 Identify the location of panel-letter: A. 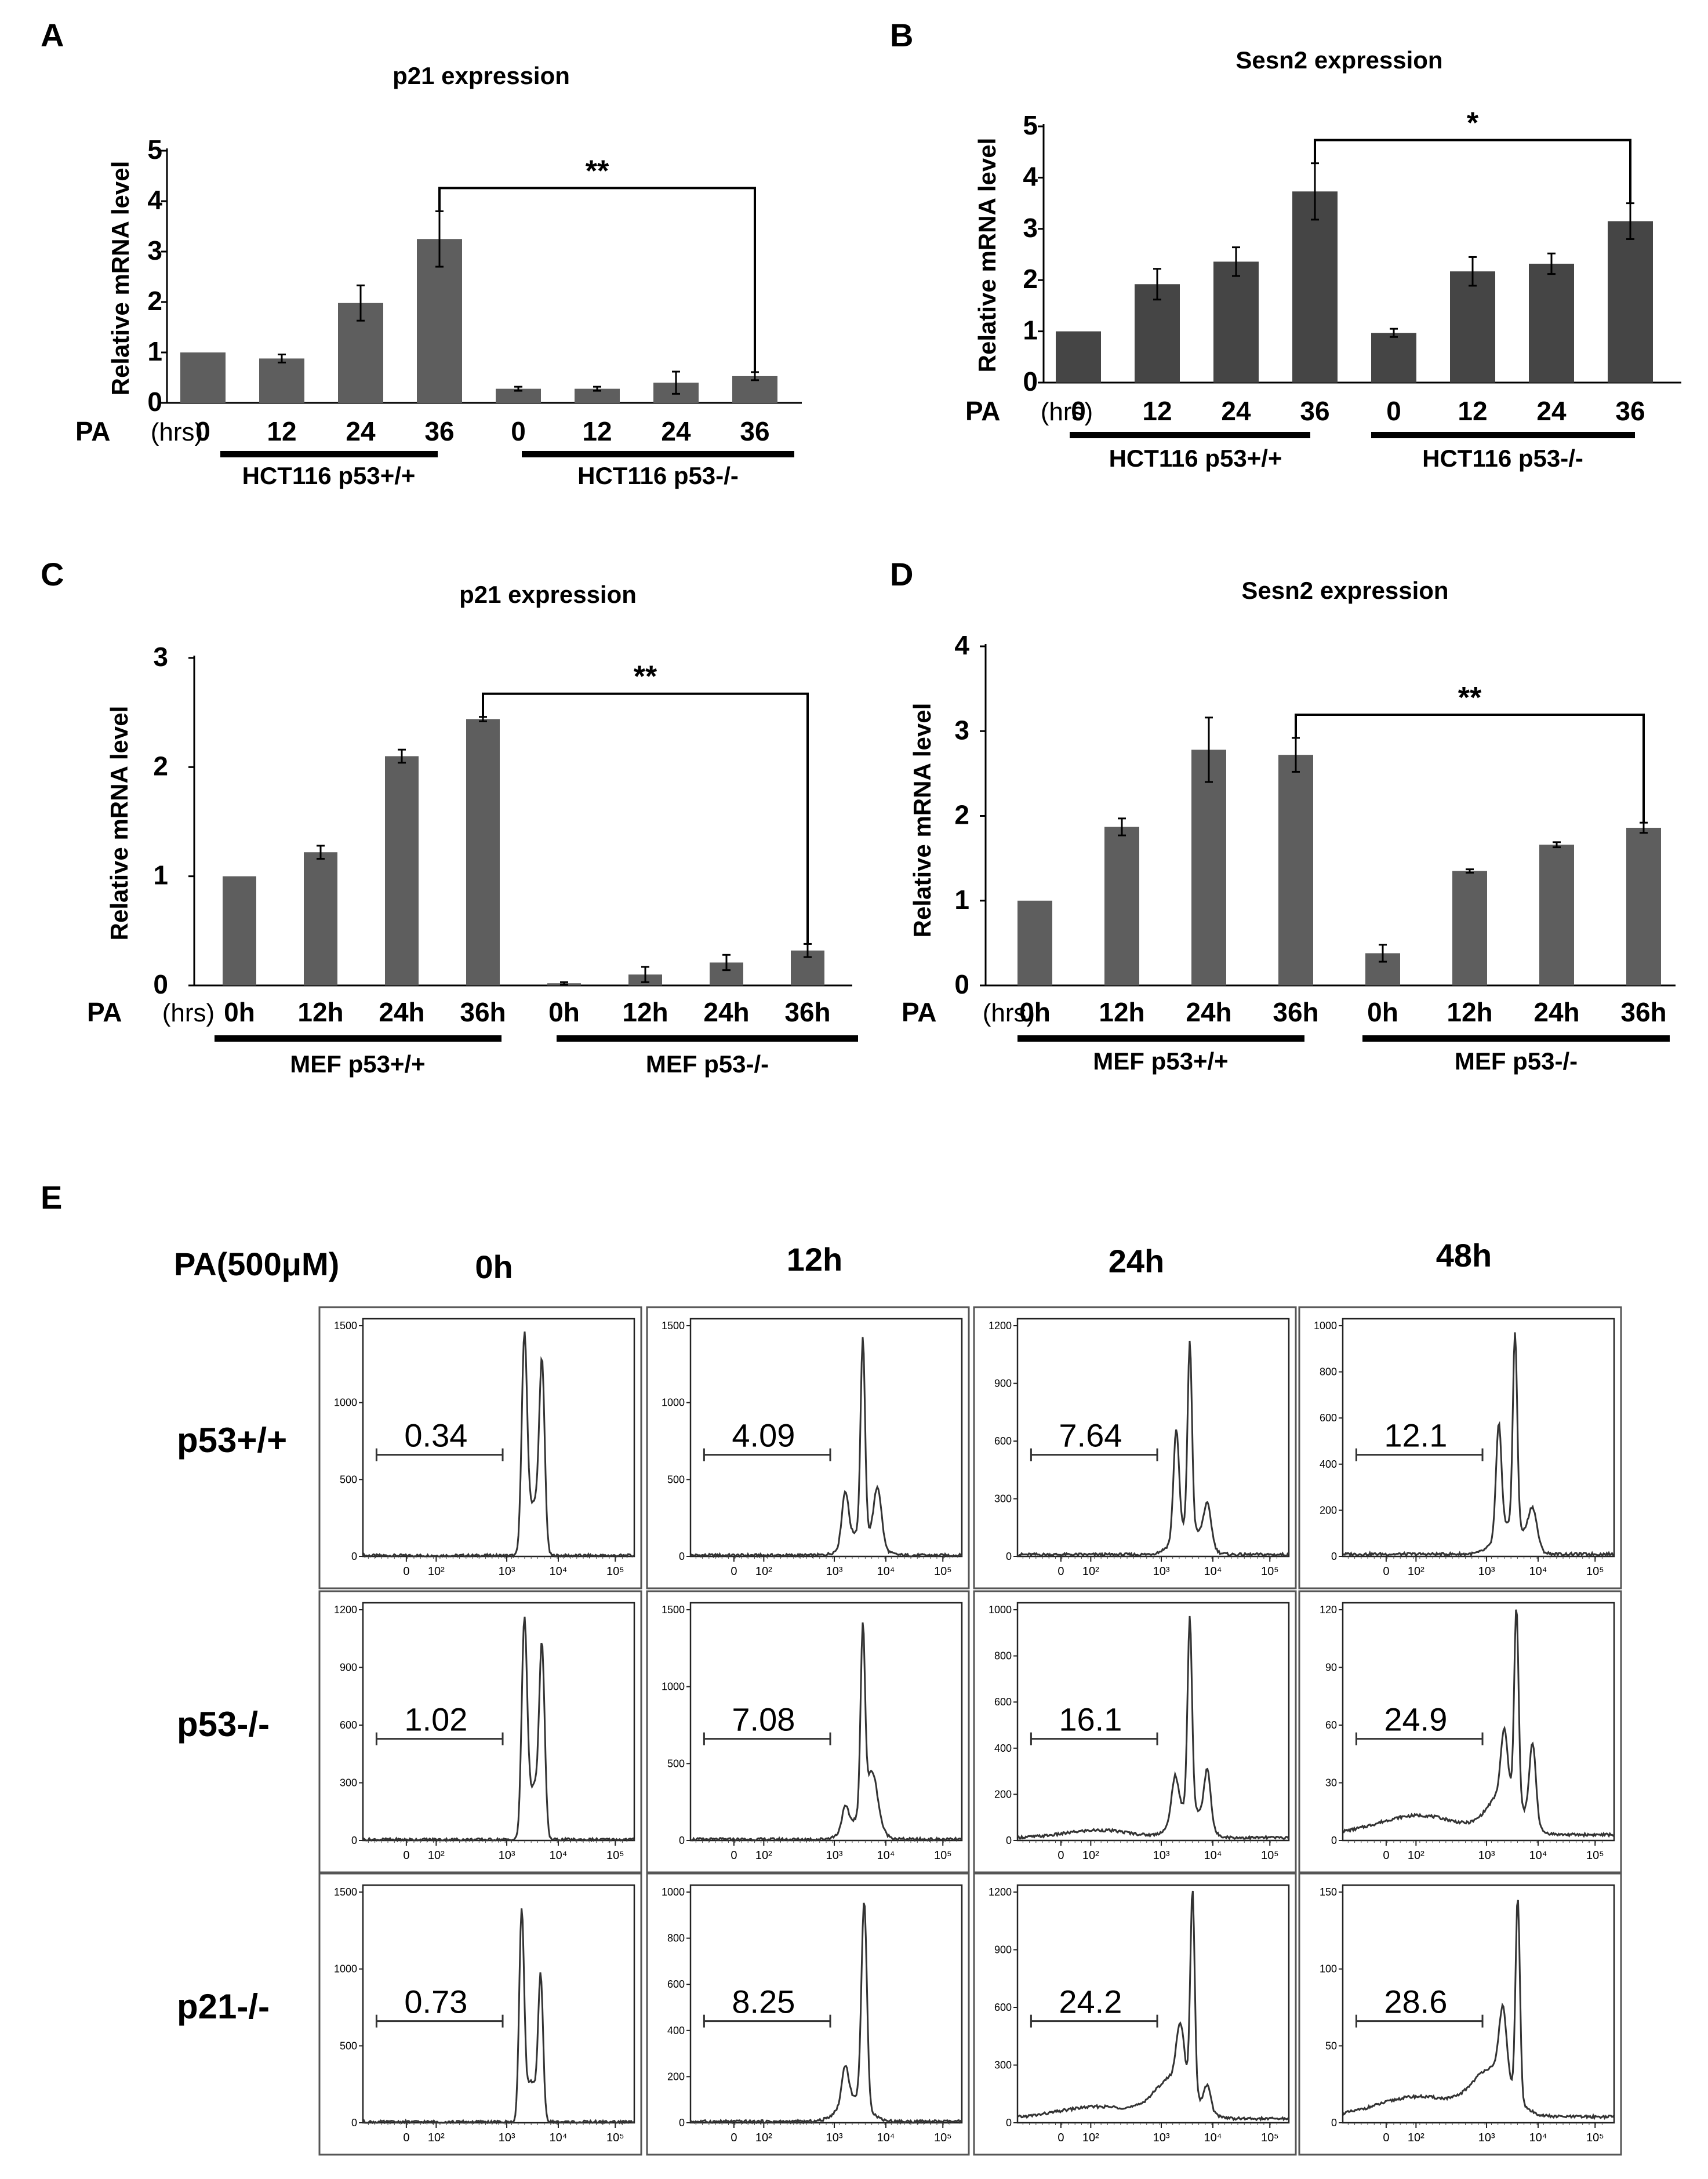
(52, 35).